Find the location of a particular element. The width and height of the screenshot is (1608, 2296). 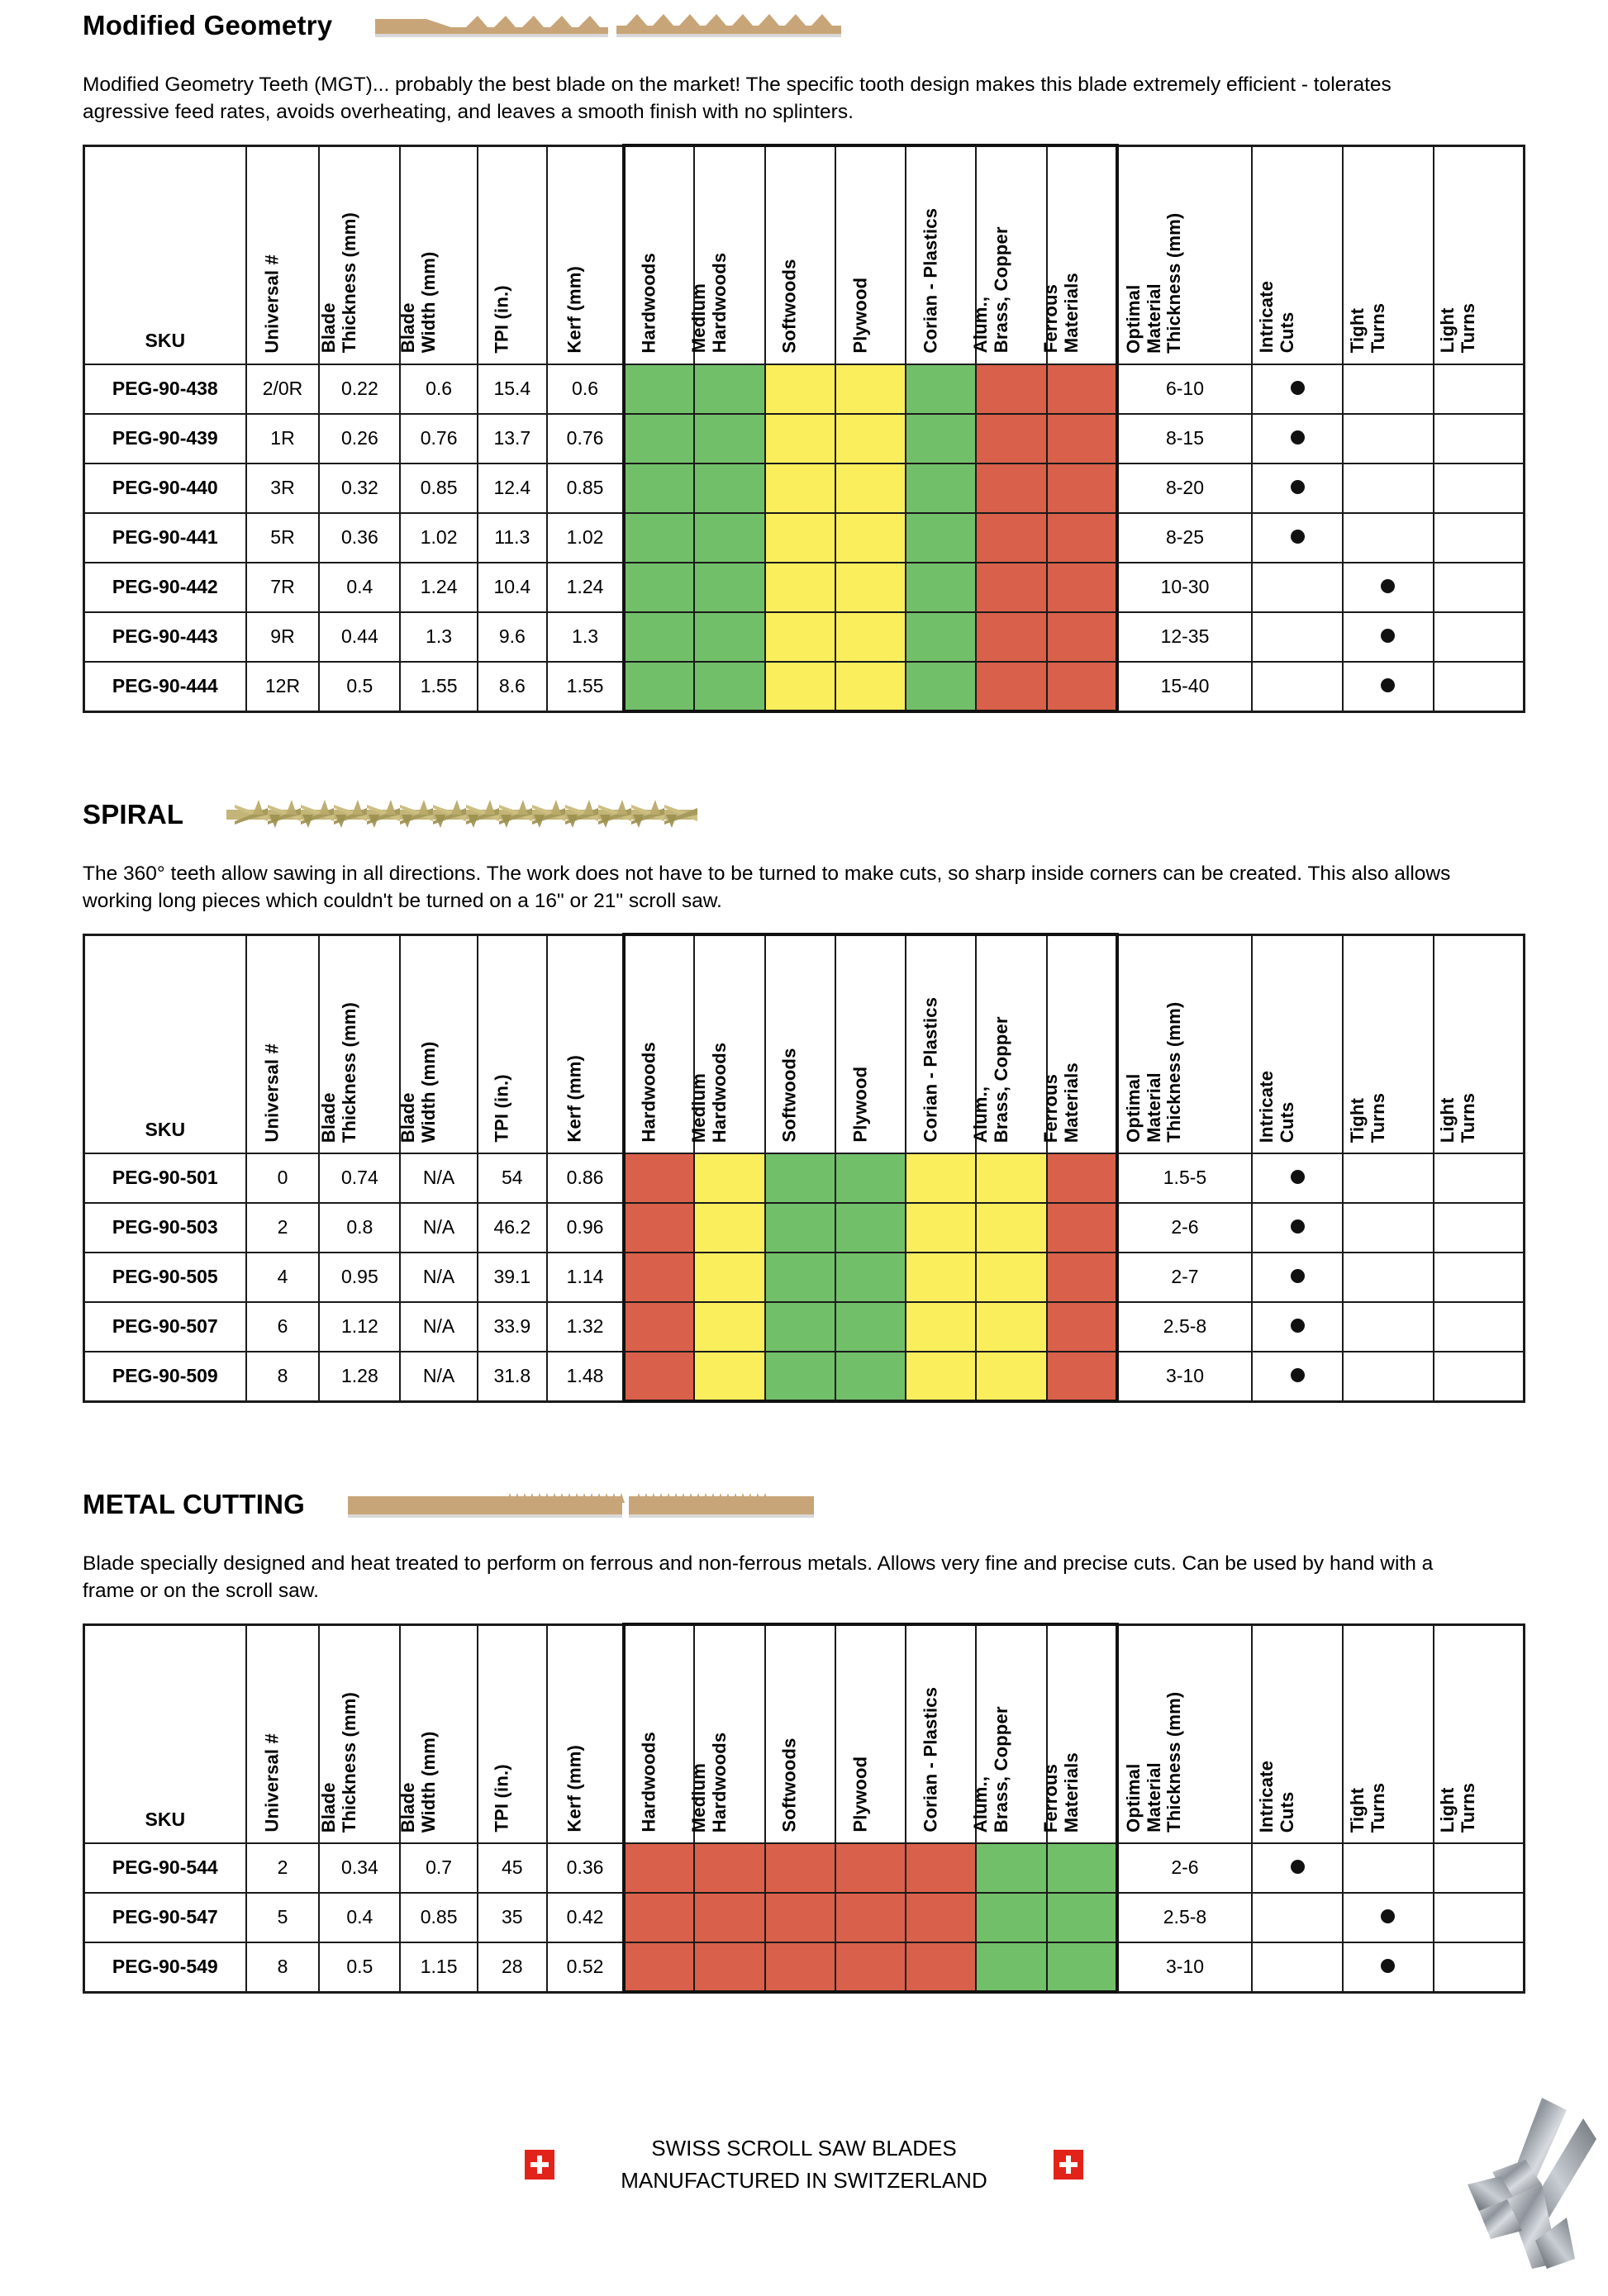

cell-optimal-thickness: 8-20 is located at coordinates (1185, 488).